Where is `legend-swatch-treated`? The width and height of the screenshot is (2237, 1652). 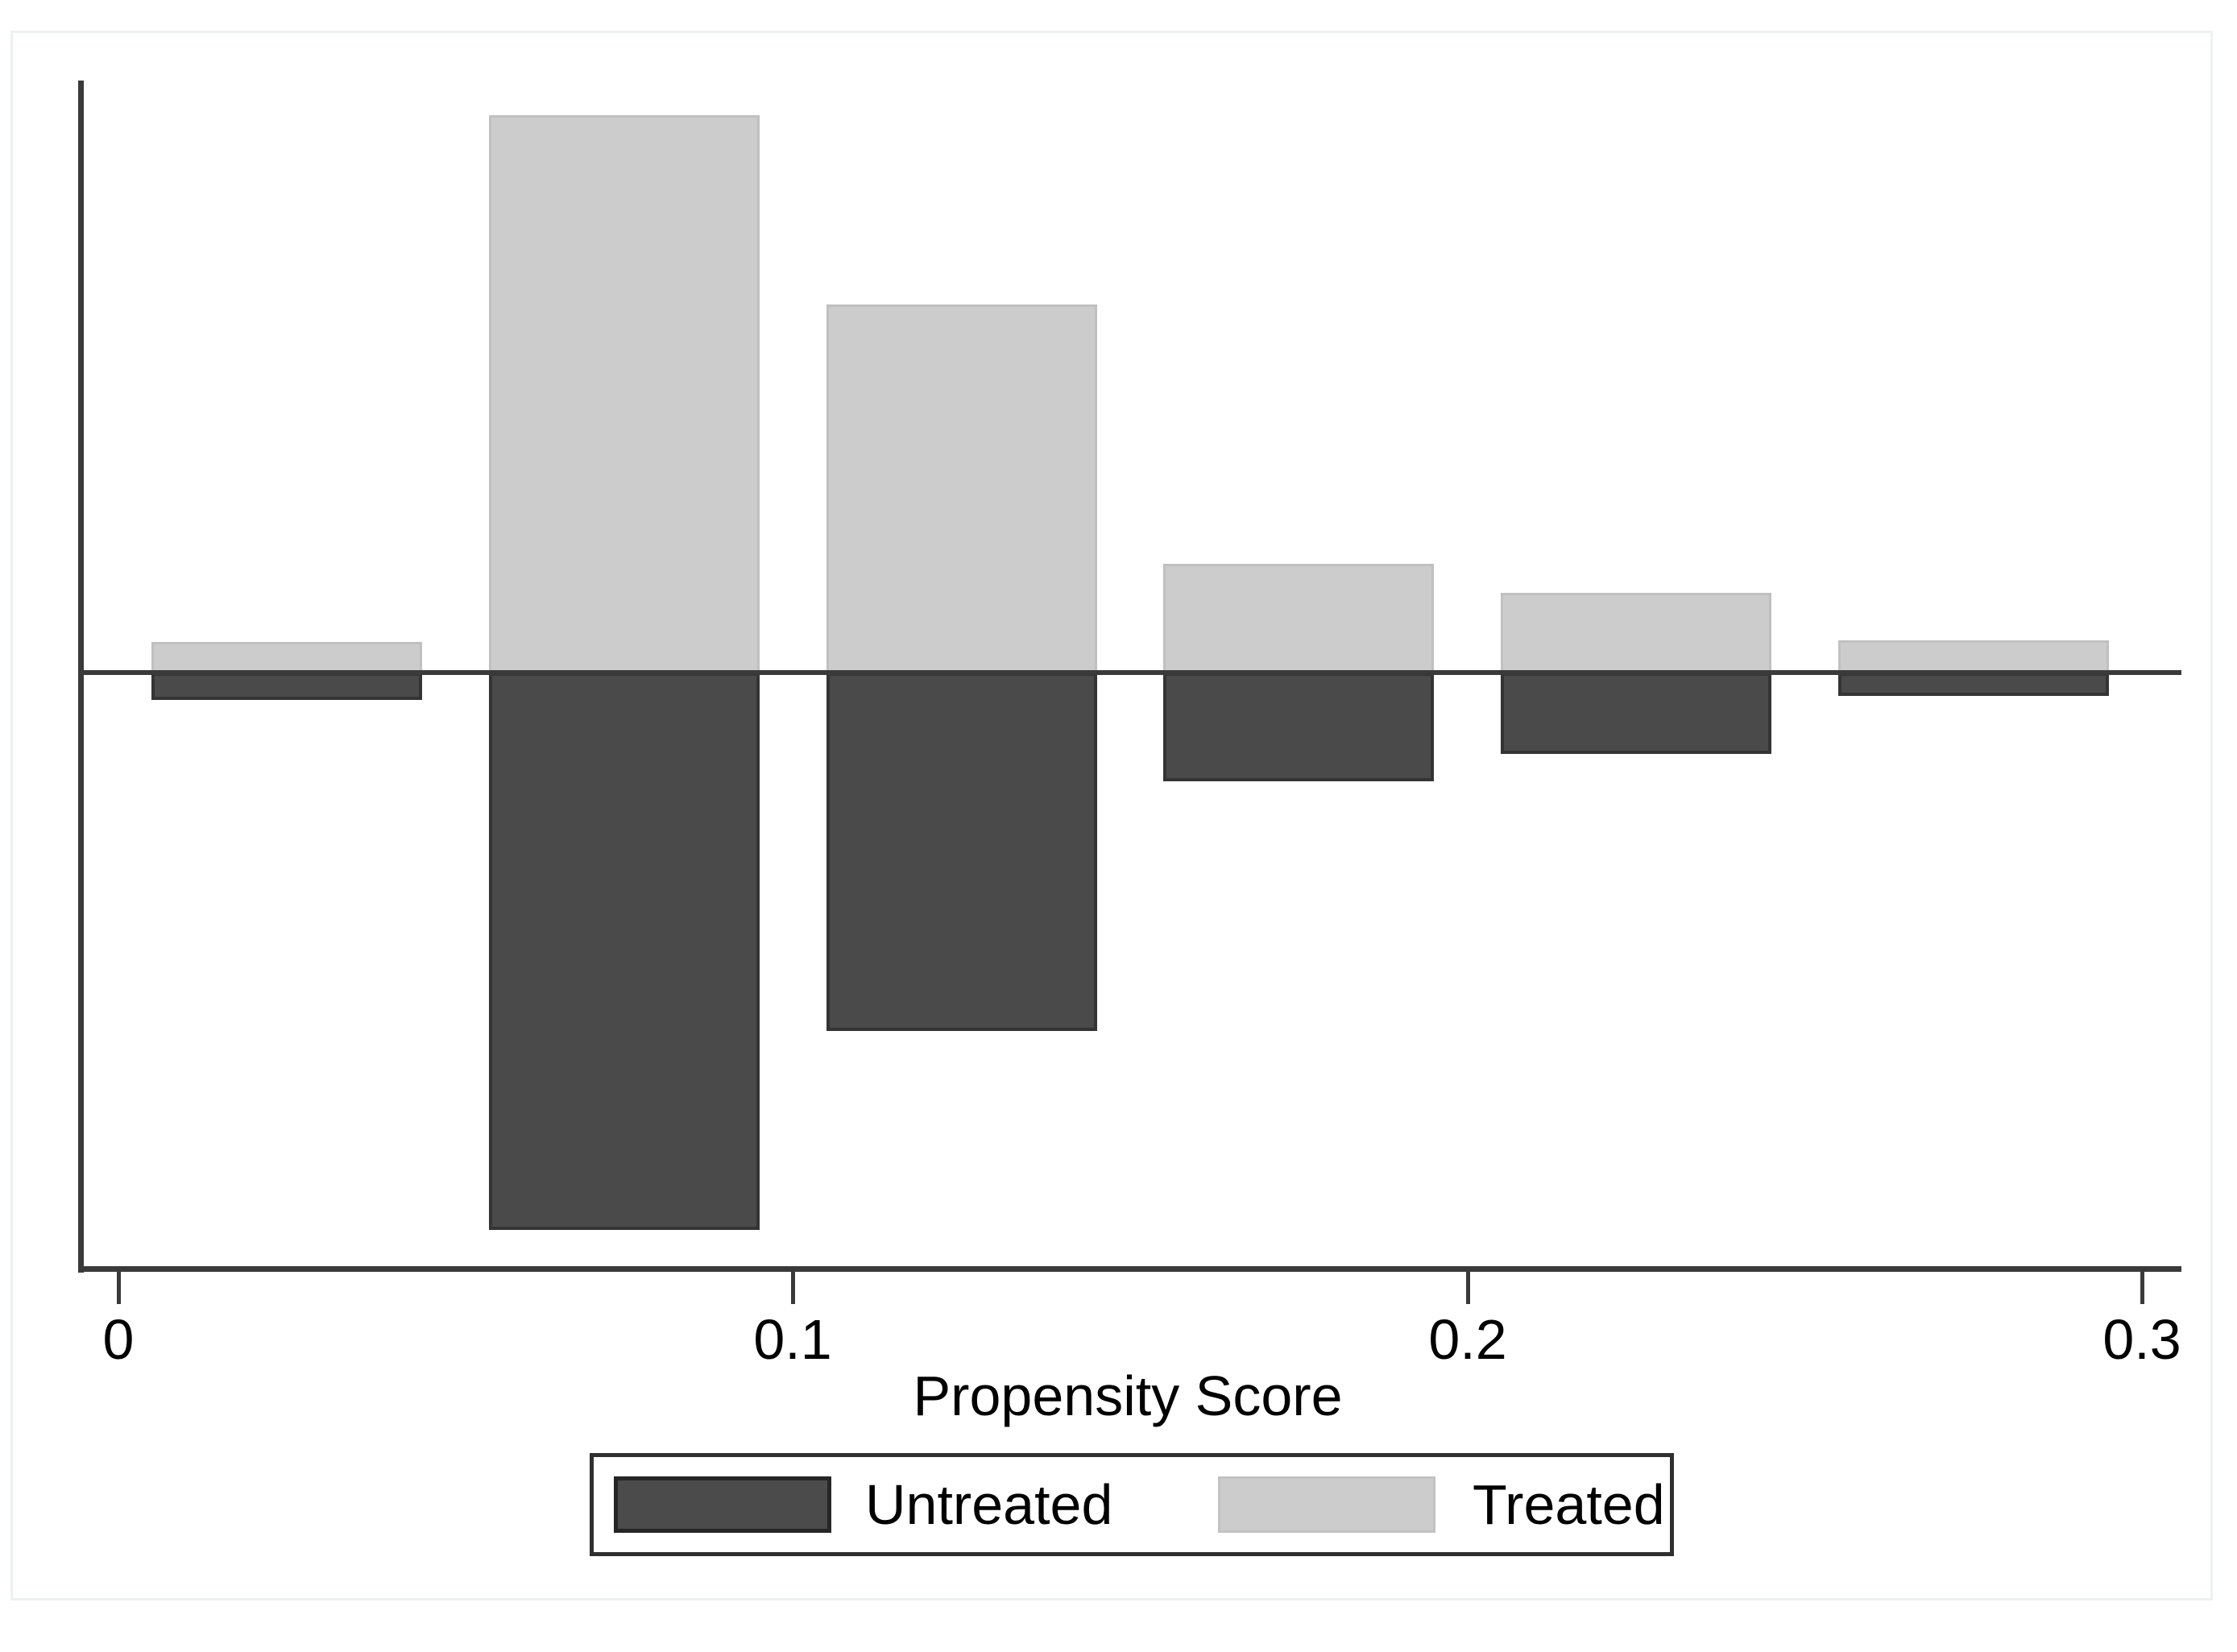 legend-swatch-treated is located at coordinates (1326, 1504).